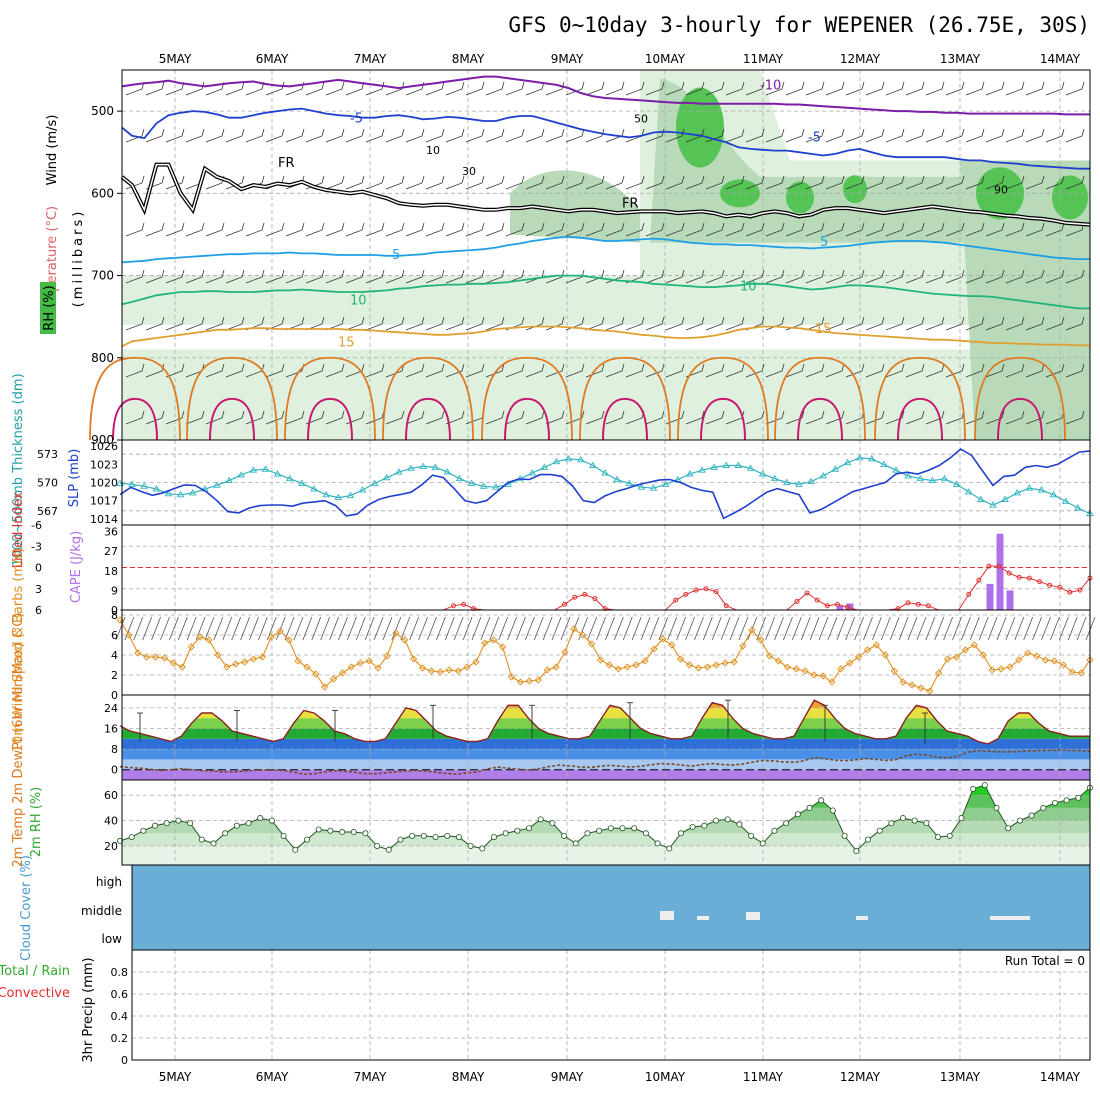 Image resolution: width=1100 pixels, height=1100 pixels. What do you see at coordinates (604, 722) in the screenshot?
I see `temp-line` at bounding box center [604, 722].